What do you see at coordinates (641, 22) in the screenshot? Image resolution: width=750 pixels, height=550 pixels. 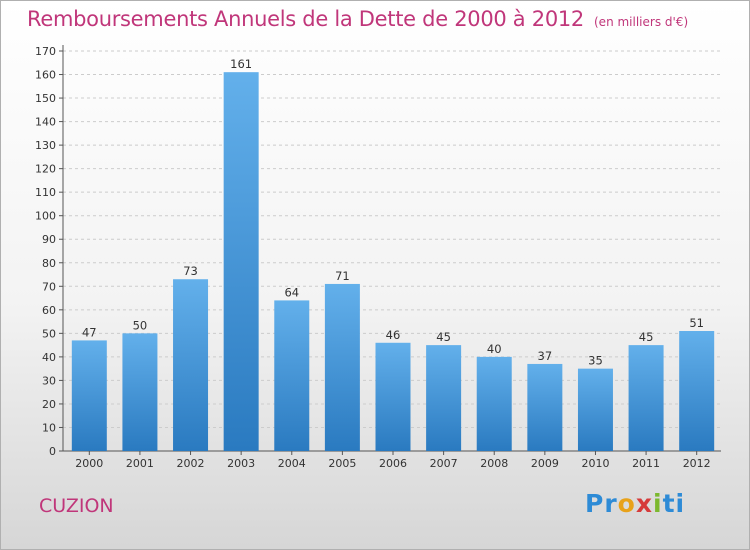 I see `chart-unit: (en milliers d'€)` at bounding box center [641, 22].